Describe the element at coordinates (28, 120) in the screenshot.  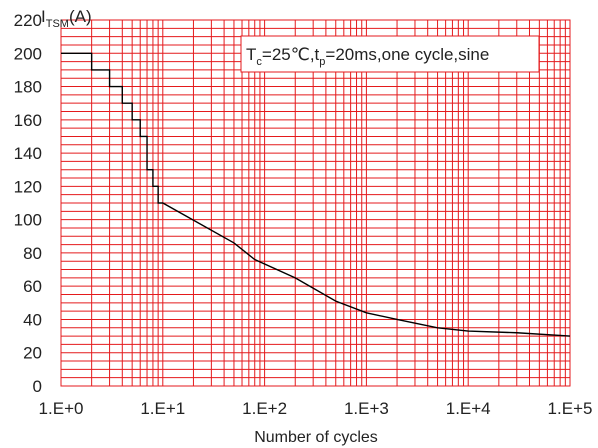
I see `y-tick-label: 160` at that location.